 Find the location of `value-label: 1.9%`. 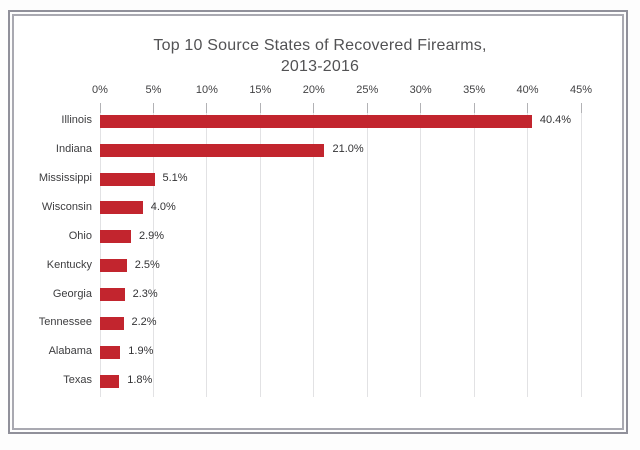

value-label: 1.9% is located at coordinates (141, 351).